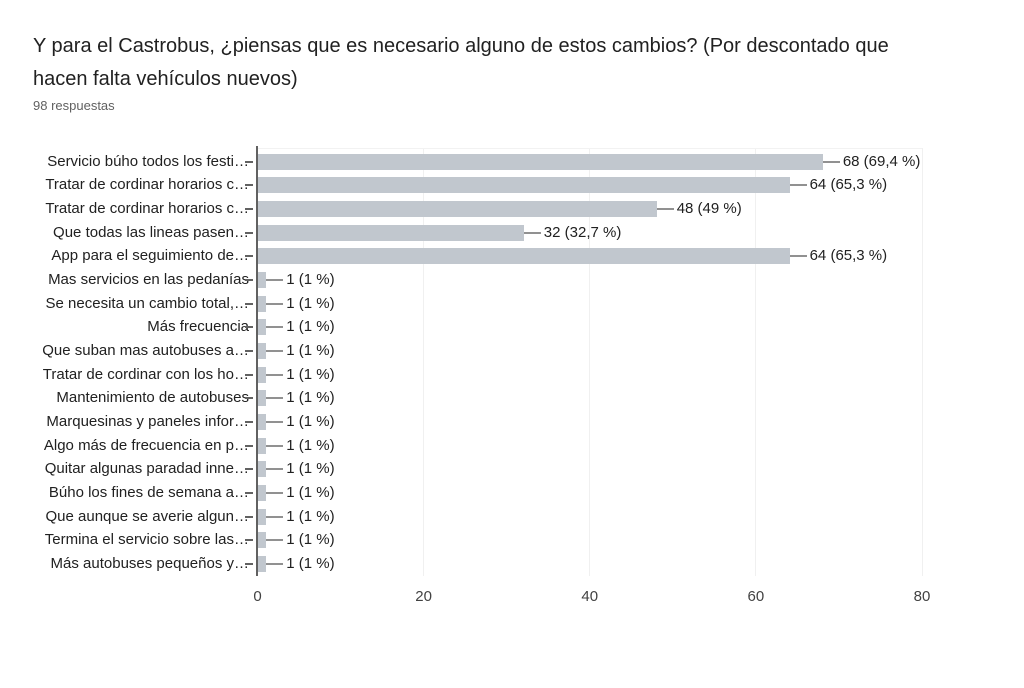 The image size is (1024, 688). I want to click on x-axis-tick-label: 60, so click(756, 596).